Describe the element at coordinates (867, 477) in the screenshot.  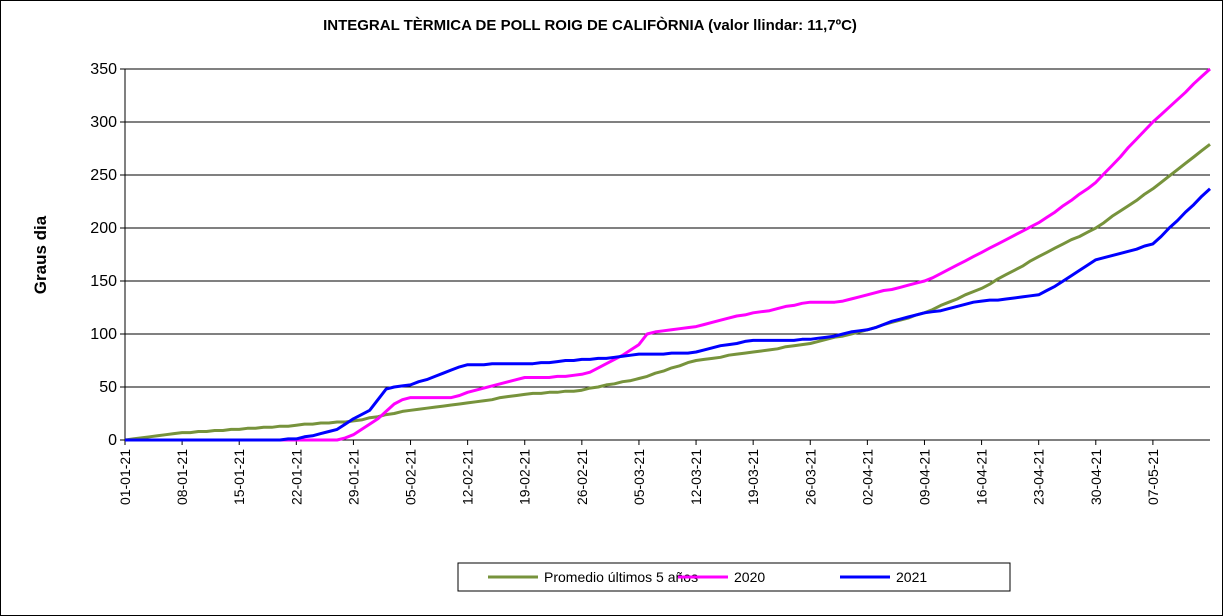
I see `x-tick-label: 02-04-21` at that location.